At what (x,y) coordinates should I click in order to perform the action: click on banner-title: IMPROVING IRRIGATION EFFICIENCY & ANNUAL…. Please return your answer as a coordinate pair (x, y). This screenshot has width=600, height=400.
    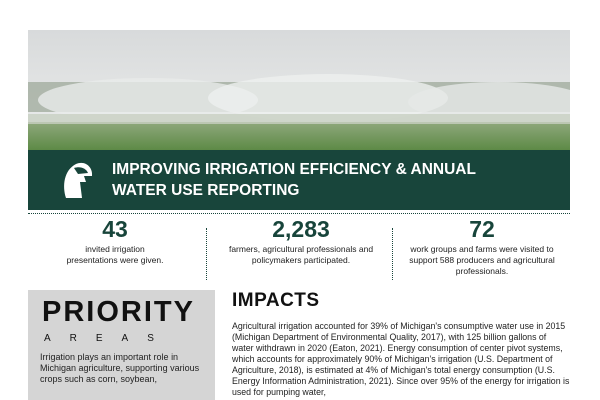
    Looking at the image, I should click on (294, 180).